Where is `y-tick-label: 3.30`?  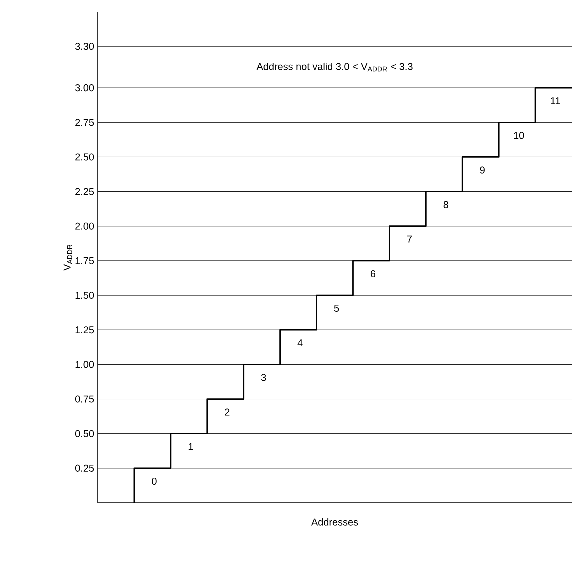
y-tick-label: 3.30 is located at coordinates (84, 46).